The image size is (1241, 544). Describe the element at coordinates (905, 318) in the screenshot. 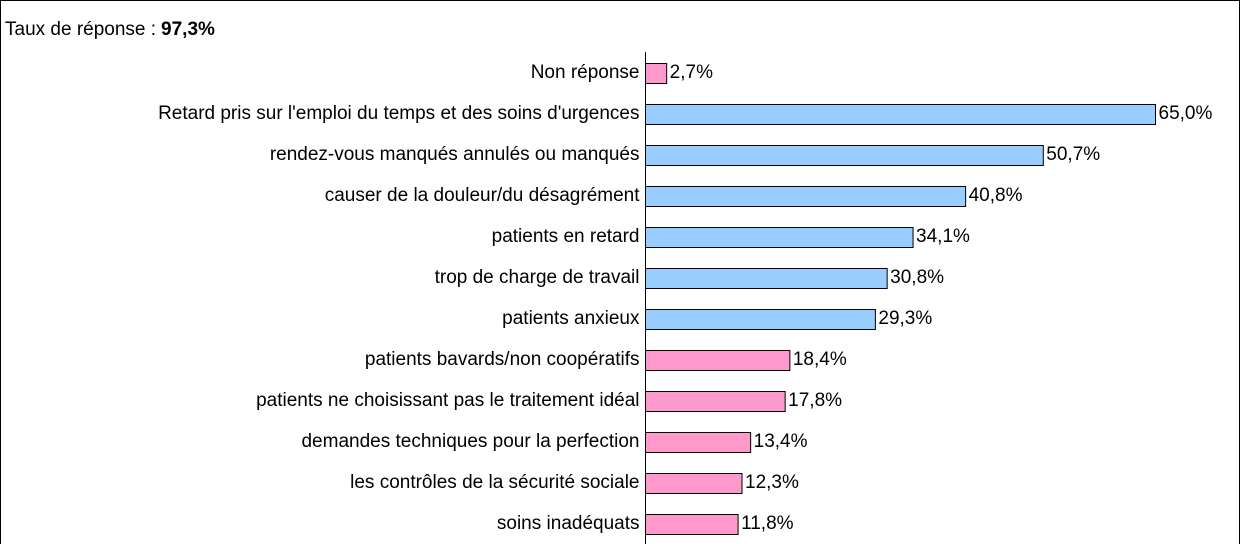

I see `value-label: 29,3%` at that location.